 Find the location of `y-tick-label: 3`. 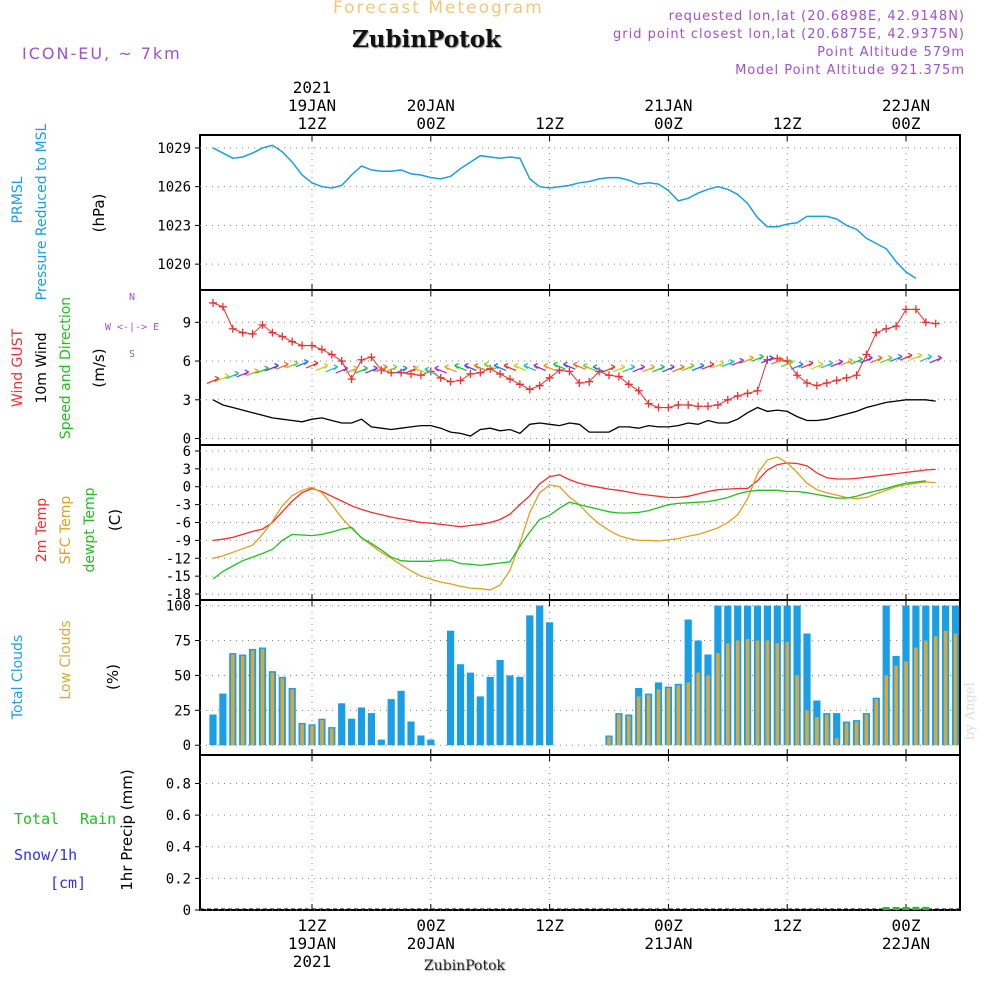

y-tick-label: 3 is located at coordinates (187, 470).